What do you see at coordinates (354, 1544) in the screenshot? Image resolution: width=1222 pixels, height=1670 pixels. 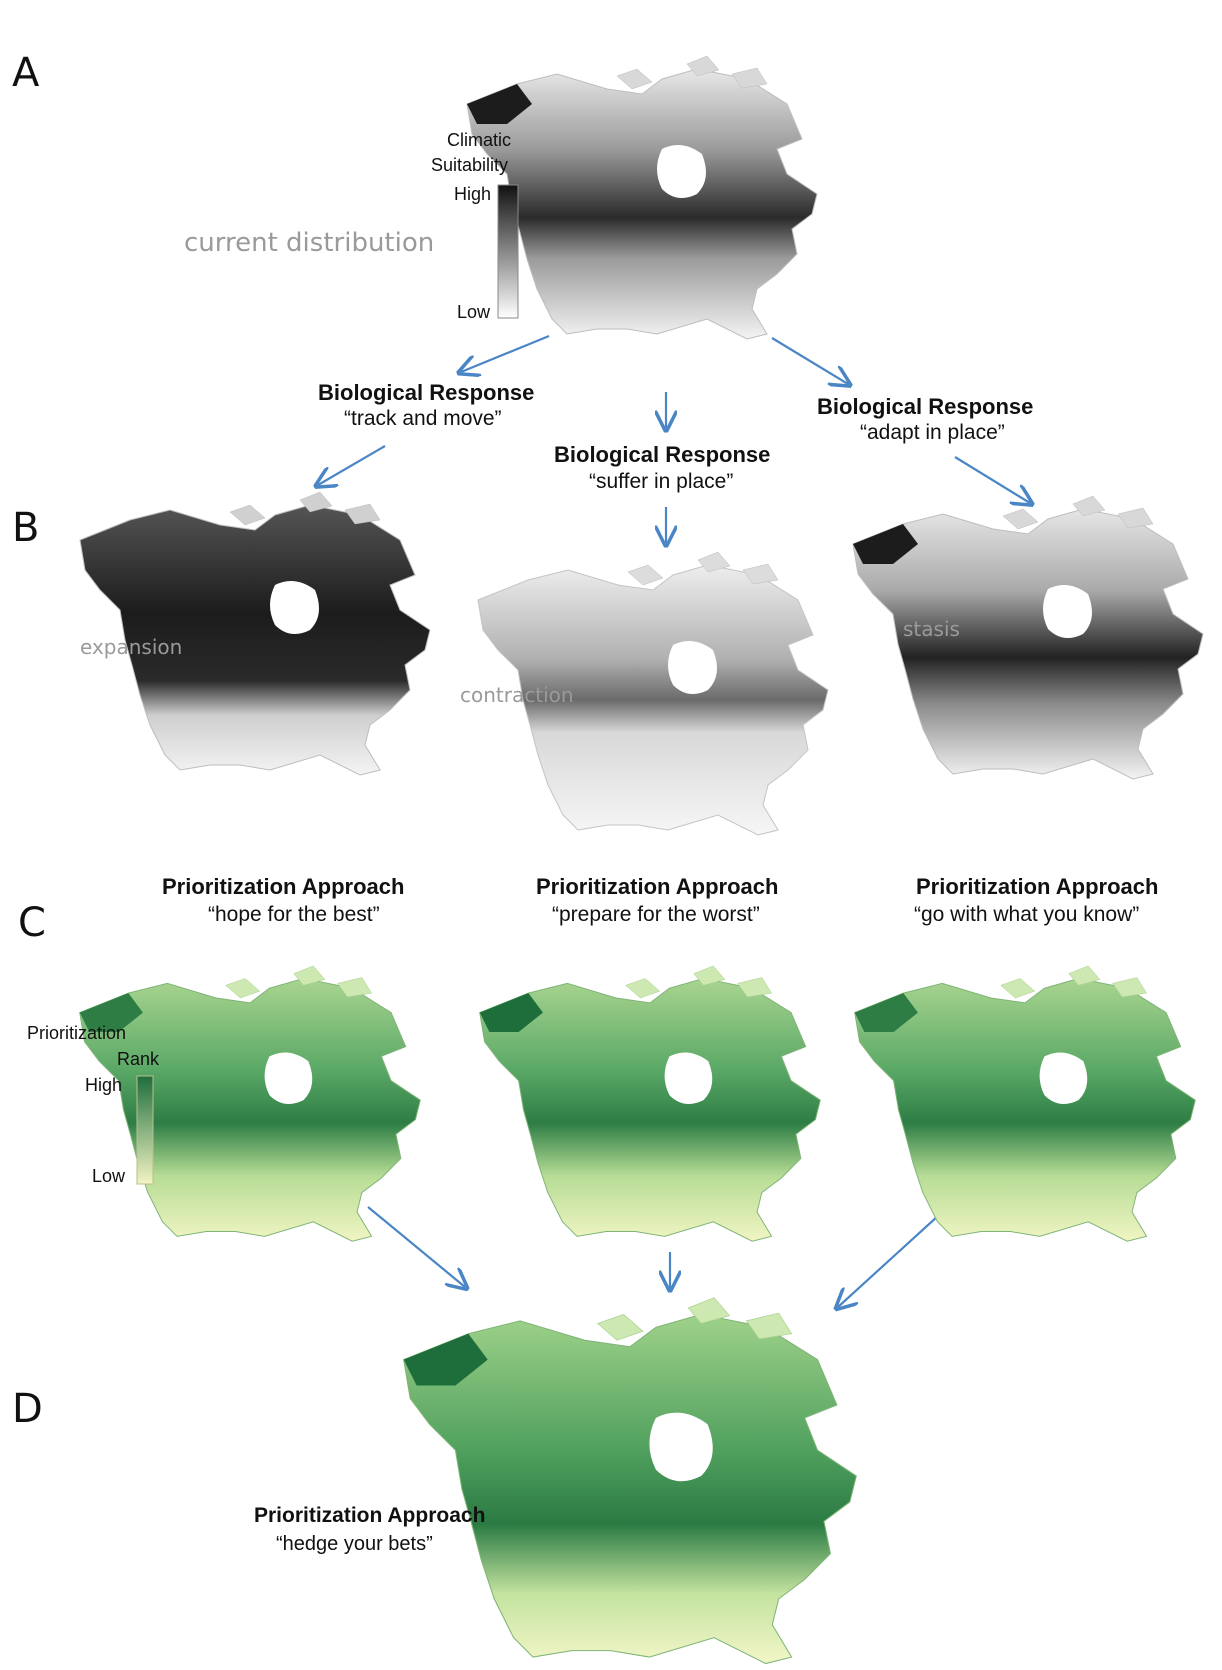 I see `approach-quote-hedge: “hedge your bets”` at bounding box center [354, 1544].